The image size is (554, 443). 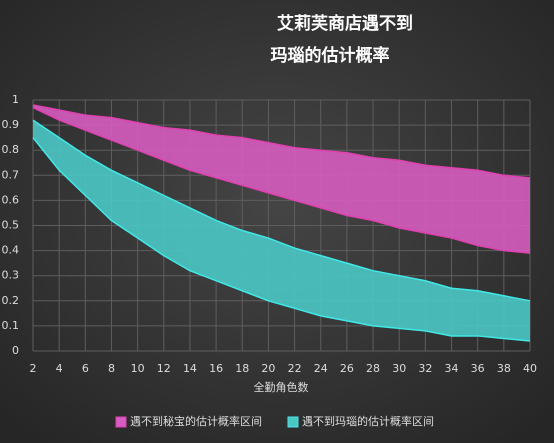 What do you see at coordinates (347, 368) in the screenshot?
I see `x-tick-label: 26` at bounding box center [347, 368].